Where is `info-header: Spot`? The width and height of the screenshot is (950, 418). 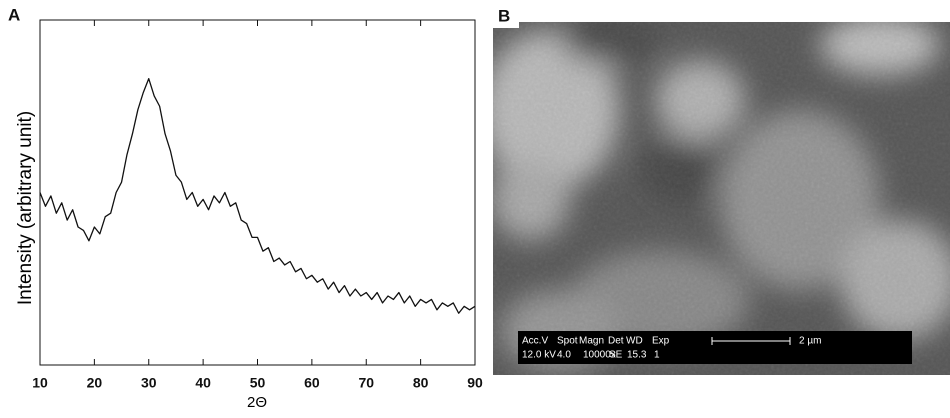
info-header: Spot is located at coordinates (567, 341).